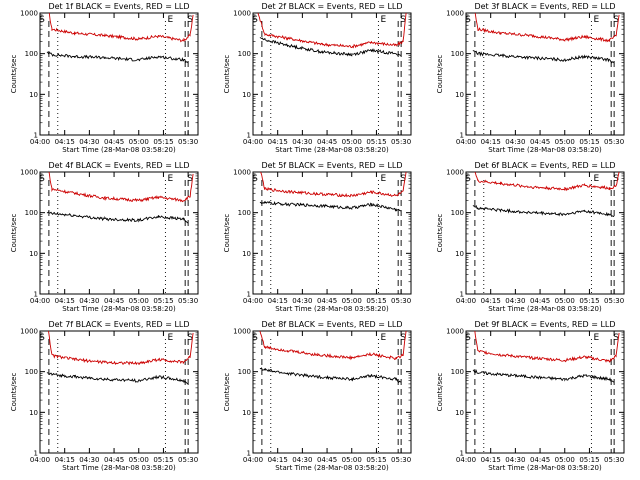 This screenshot has width=640, height=480. What do you see at coordinates (544, 165) in the screenshot?
I see `panel-title: Det 6f BLACK = Events, RED = LLD` at bounding box center [544, 165].